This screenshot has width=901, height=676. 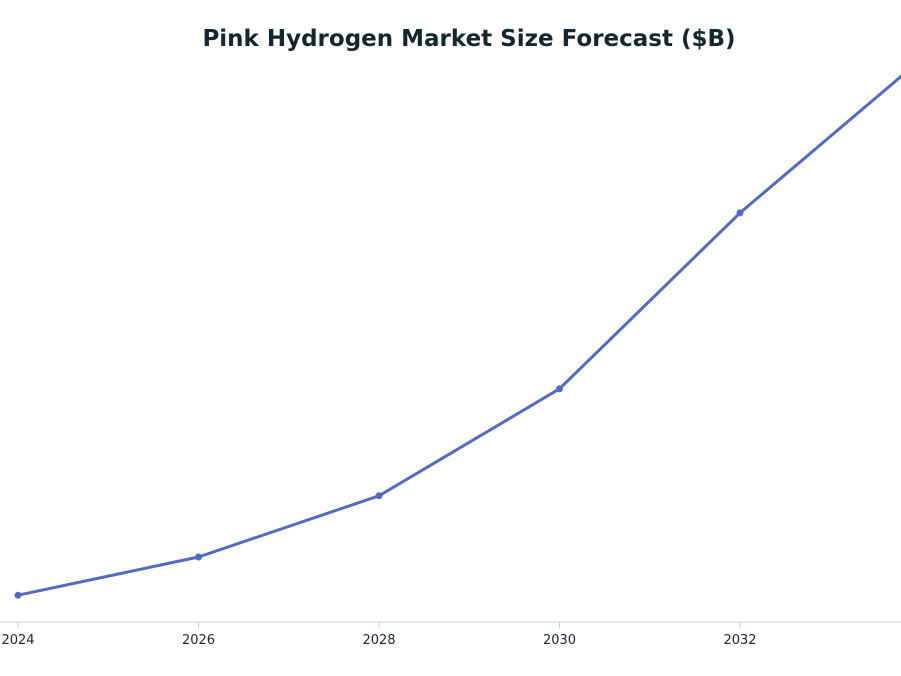 I want to click on x-tick-label: 2030, so click(x=559, y=640).